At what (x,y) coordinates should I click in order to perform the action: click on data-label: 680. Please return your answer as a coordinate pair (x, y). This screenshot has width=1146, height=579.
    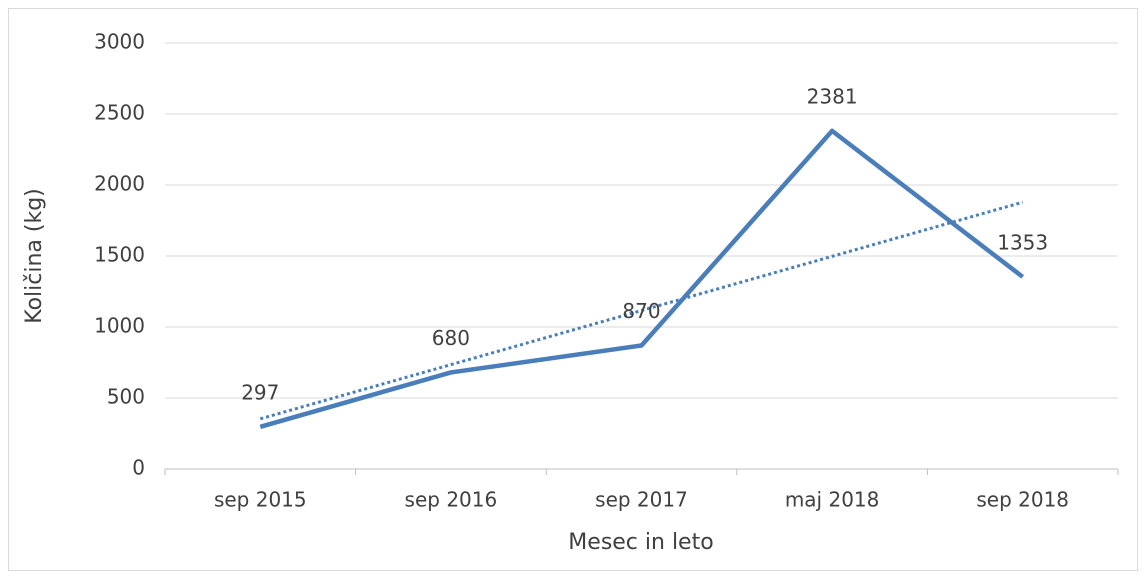
    Looking at the image, I should click on (451, 338).